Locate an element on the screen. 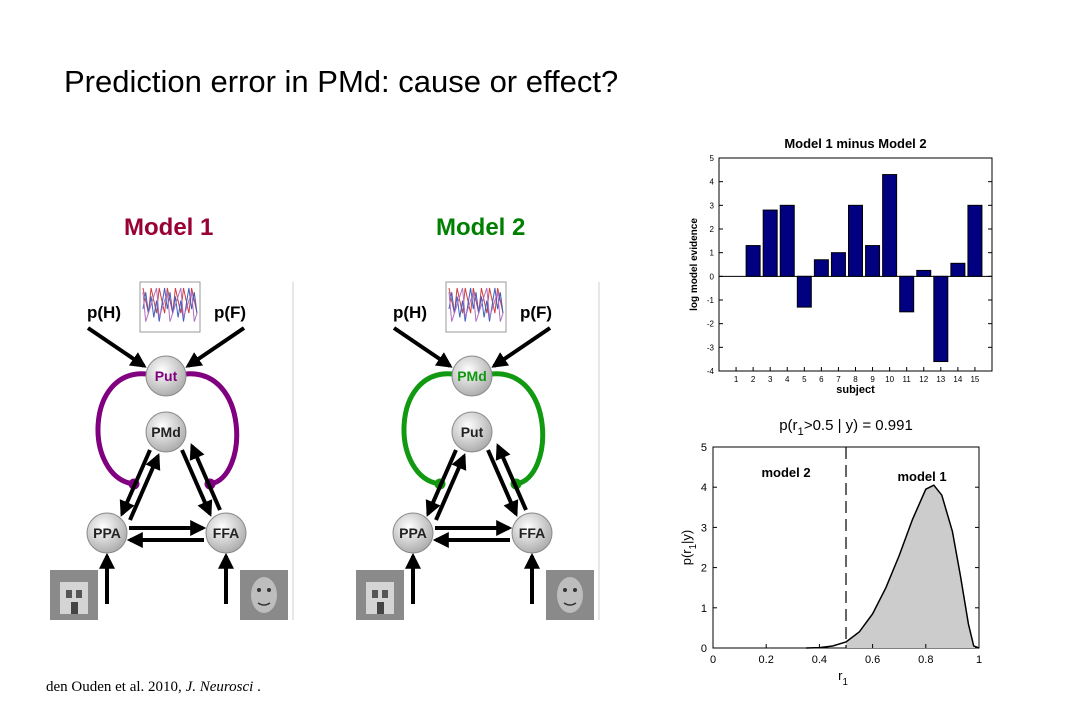 The image size is (1080, 720). x-tick-label: 8 is located at coordinates (855, 379).